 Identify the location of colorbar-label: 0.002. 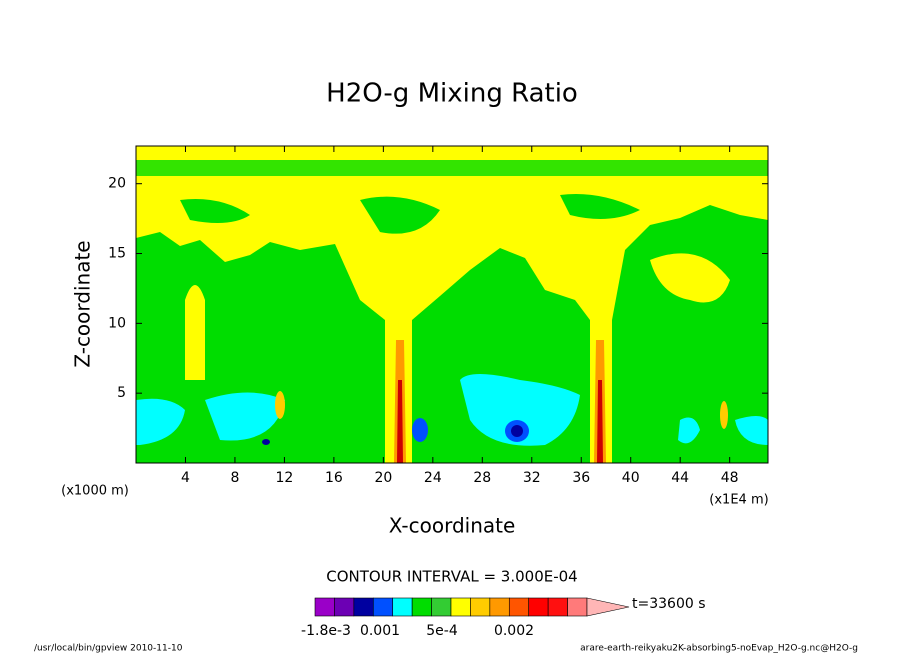
(514, 631).